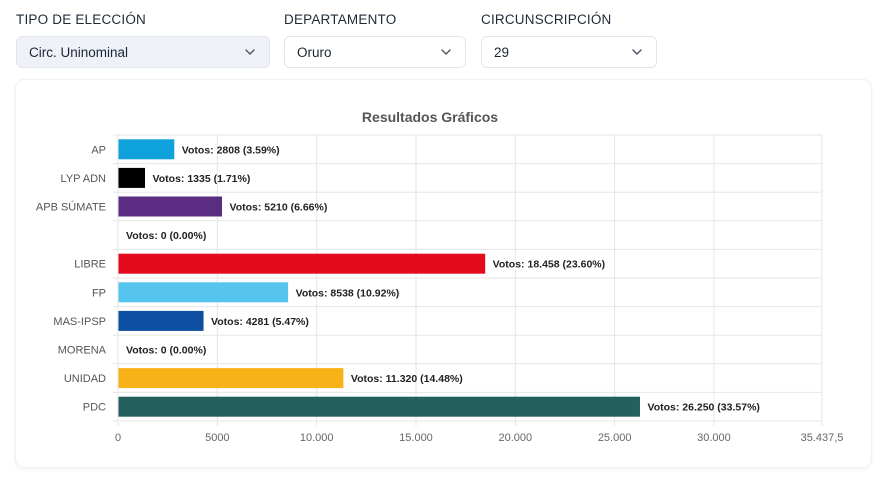 This screenshot has height=503, width=884. I want to click on data-label: Votos: 5210 (6.66%), so click(279, 208).